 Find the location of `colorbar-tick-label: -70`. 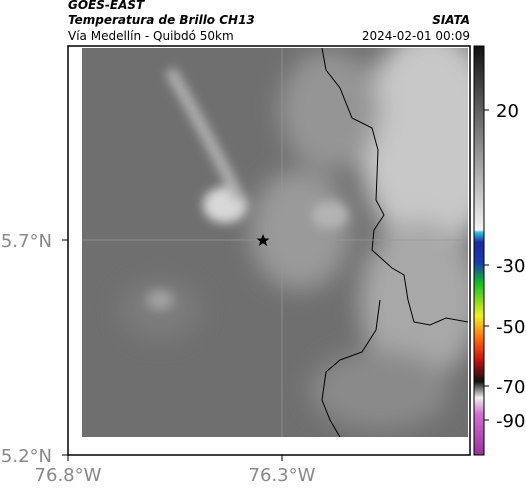

colorbar-tick-label: -70 is located at coordinates (510, 387).